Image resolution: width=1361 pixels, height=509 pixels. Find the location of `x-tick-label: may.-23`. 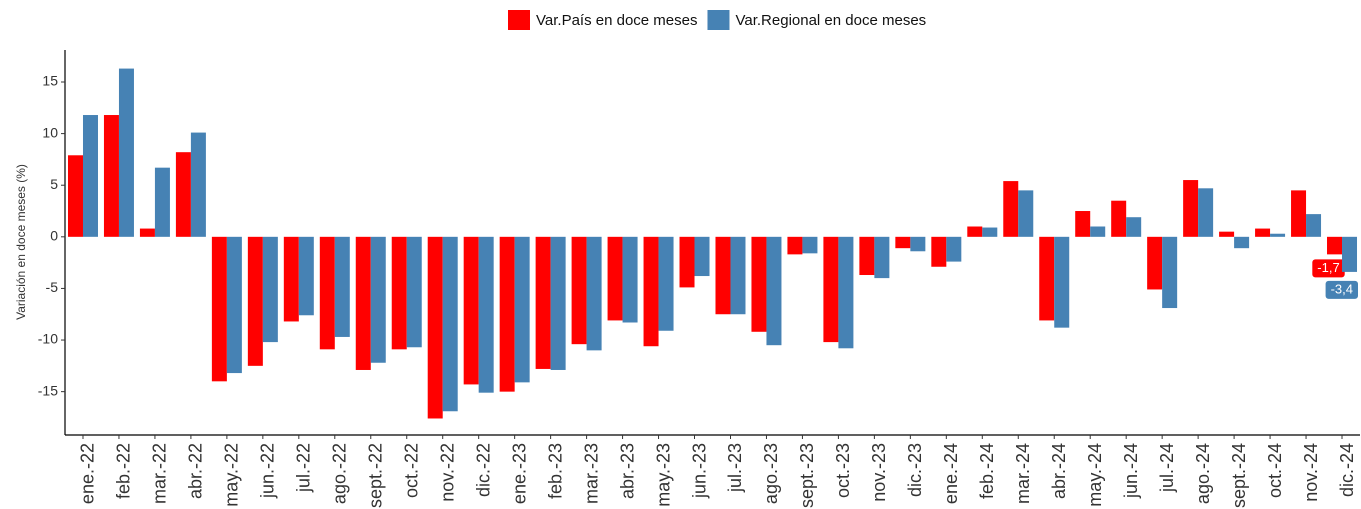

x-tick-label: may.-23 is located at coordinates (663, 475).